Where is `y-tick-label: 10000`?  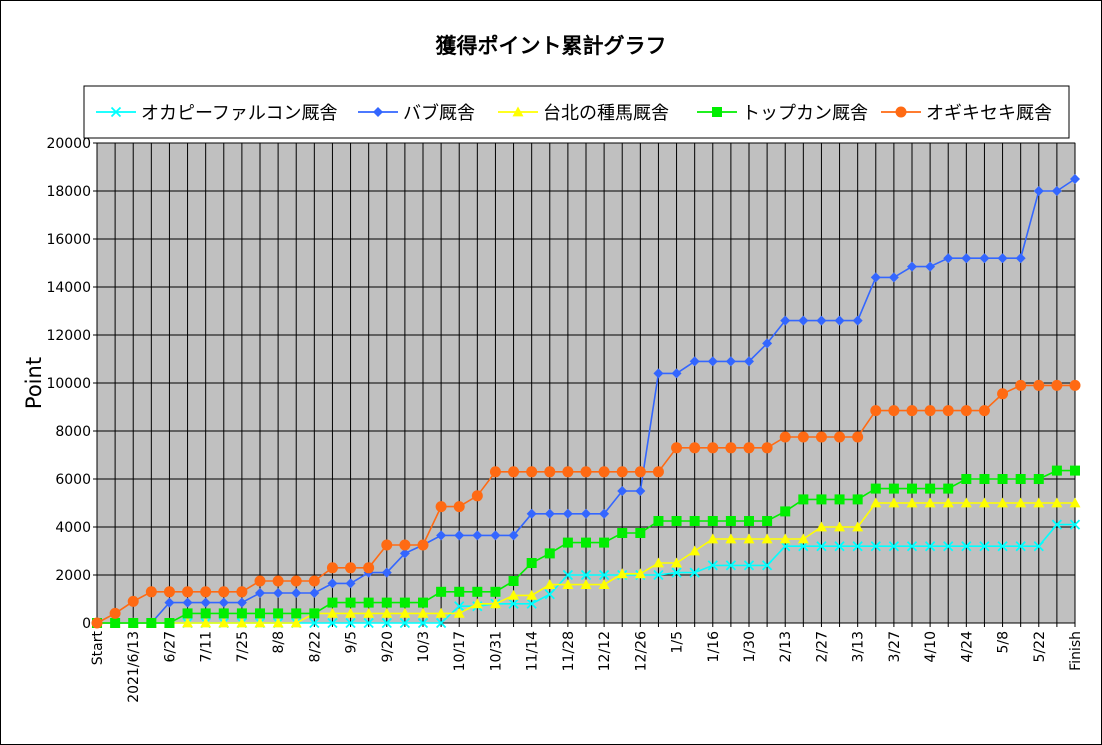
y-tick-label: 10000 is located at coordinates (68, 384).